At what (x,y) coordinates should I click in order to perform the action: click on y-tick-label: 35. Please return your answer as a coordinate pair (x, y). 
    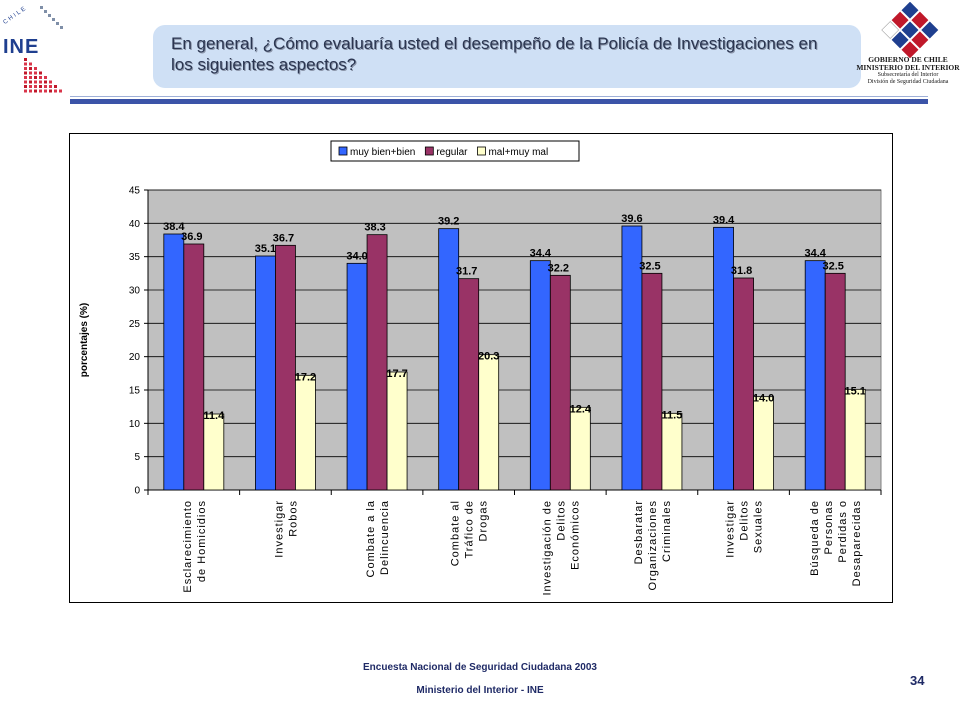
    Looking at the image, I should click on (135, 257).